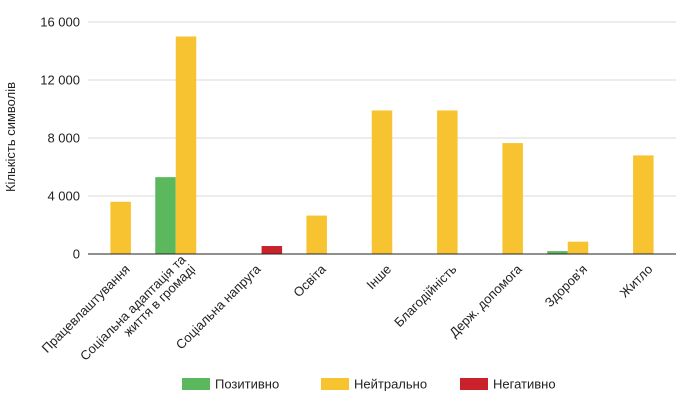 This screenshot has height=396, width=683. I want to click on legend-label: Нейтрально, so click(390, 384).